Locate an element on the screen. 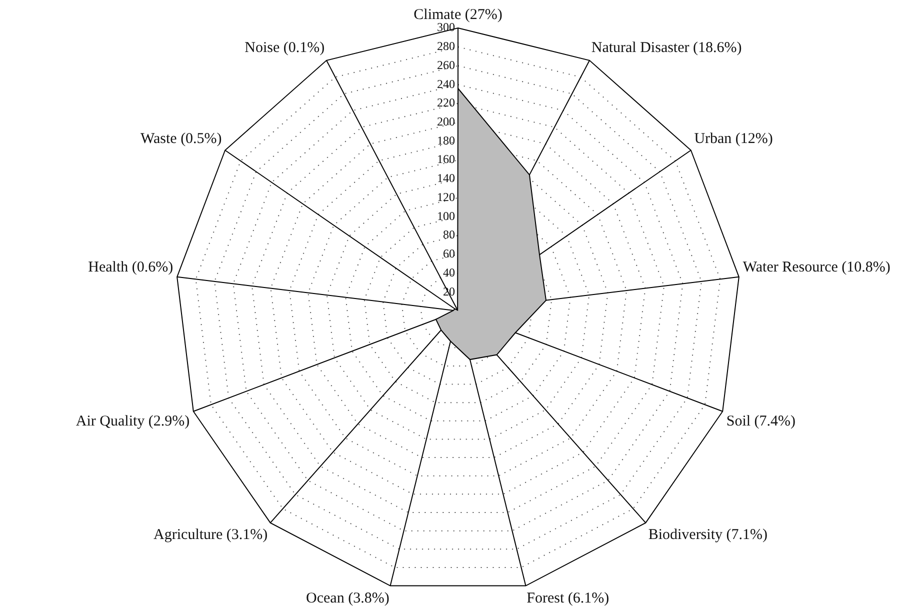 This screenshot has height=615, width=917. spoke-label: Urban (12%) is located at coordinates (733, 138).